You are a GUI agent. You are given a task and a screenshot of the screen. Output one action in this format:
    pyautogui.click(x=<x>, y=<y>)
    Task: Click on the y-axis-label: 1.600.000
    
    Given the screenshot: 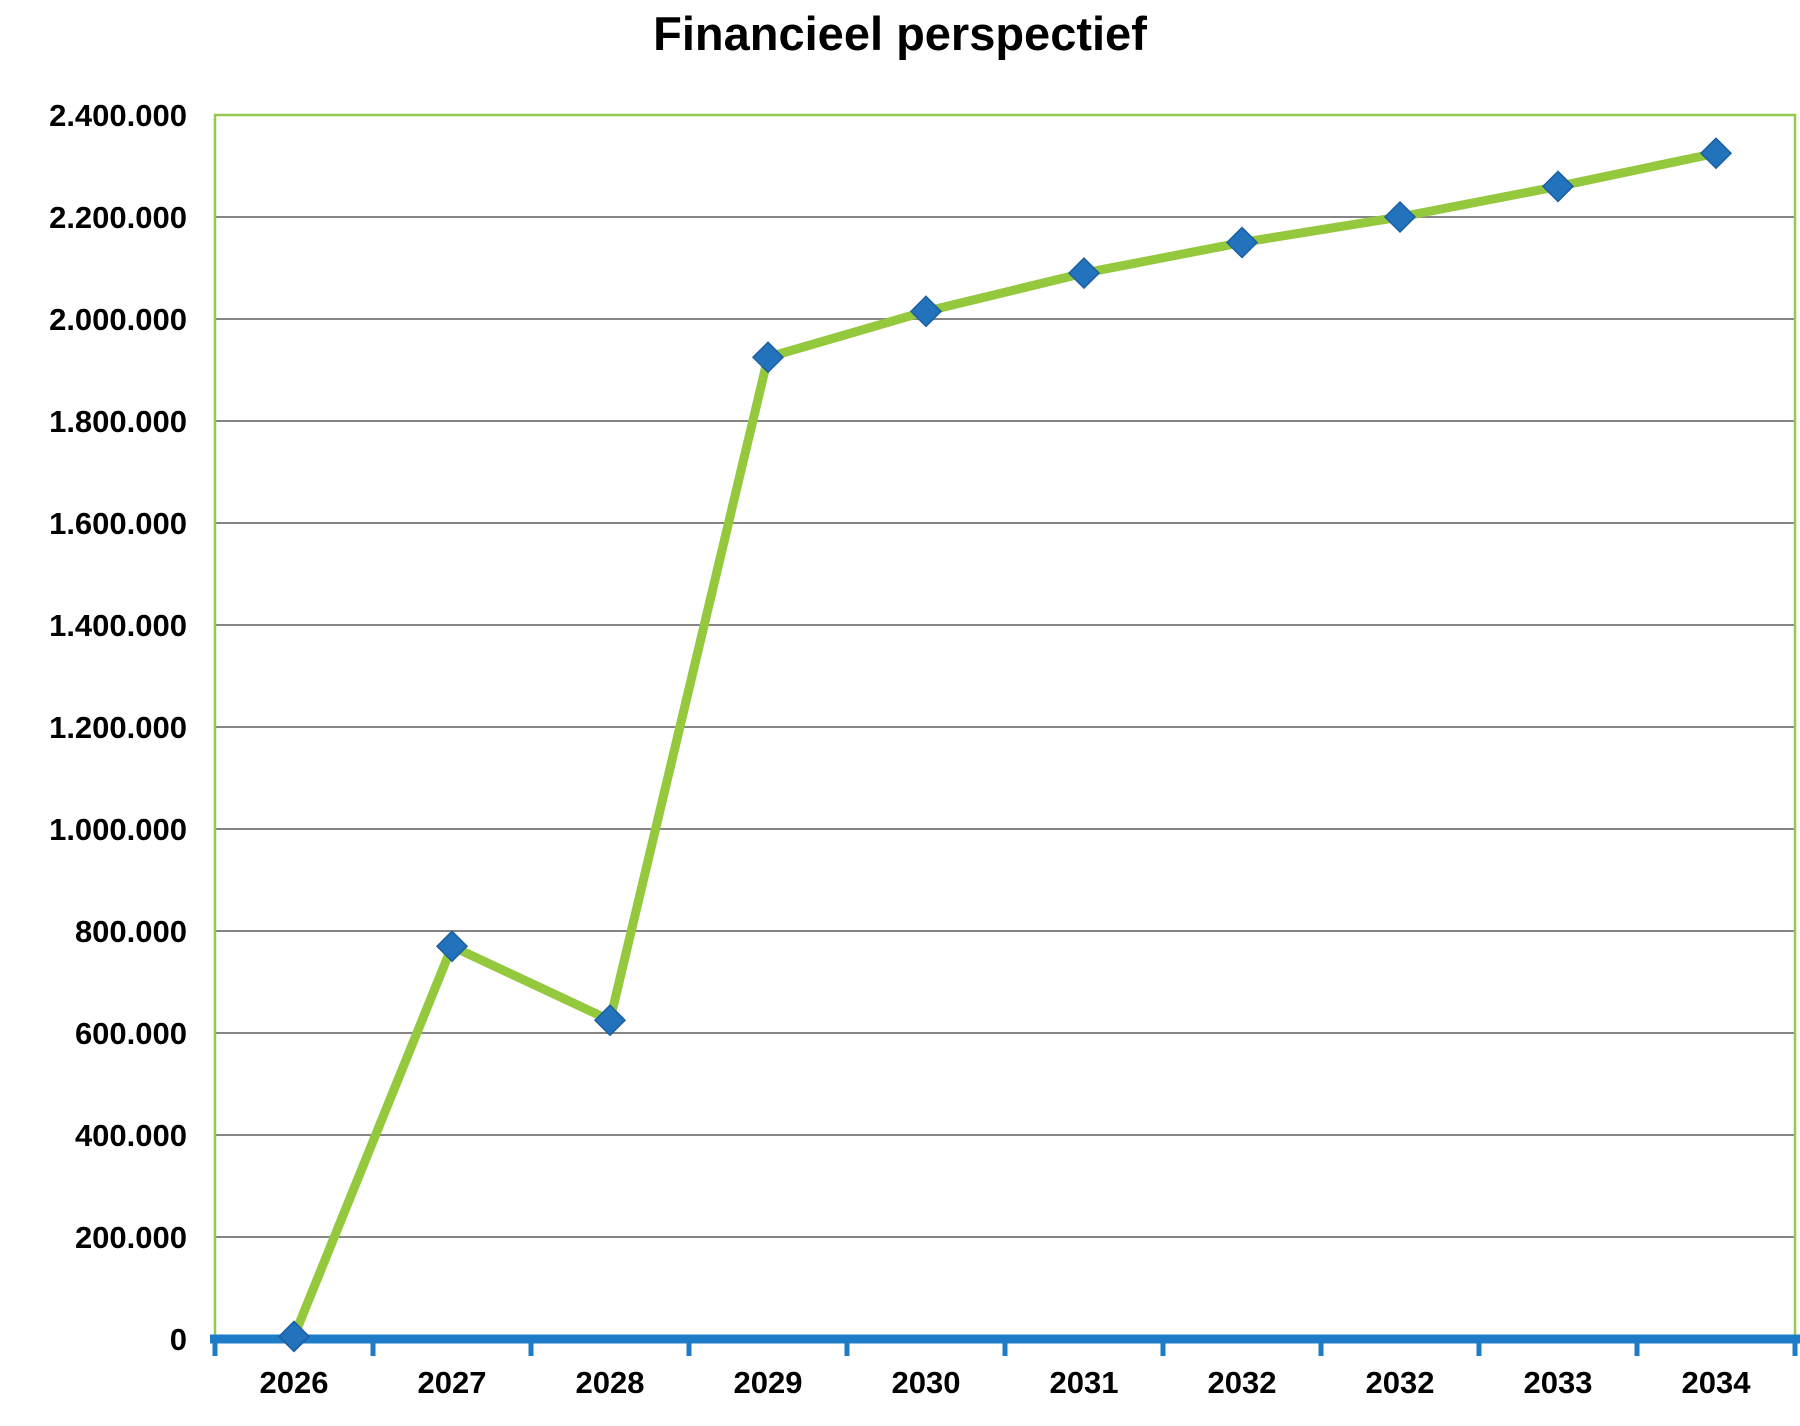 What is the action you would take?
    pyautogui.click(x=118, y=523)
    